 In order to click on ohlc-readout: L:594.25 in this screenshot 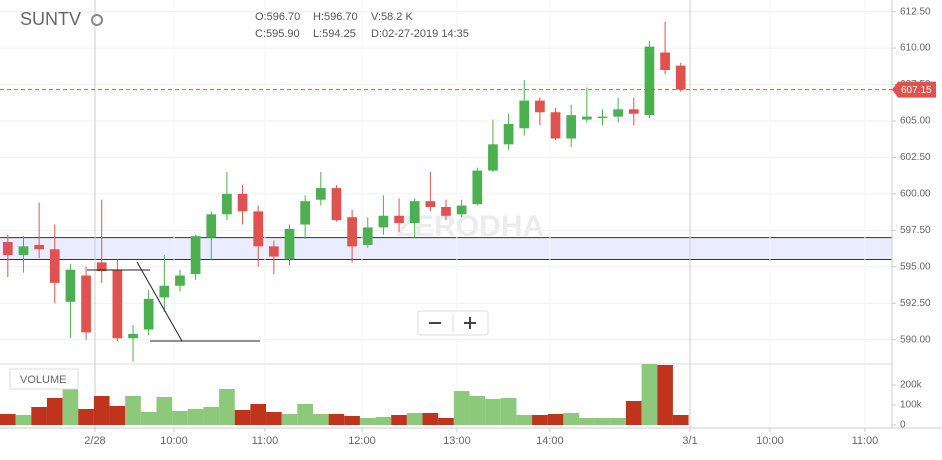, I will do `click(334, 34)`.